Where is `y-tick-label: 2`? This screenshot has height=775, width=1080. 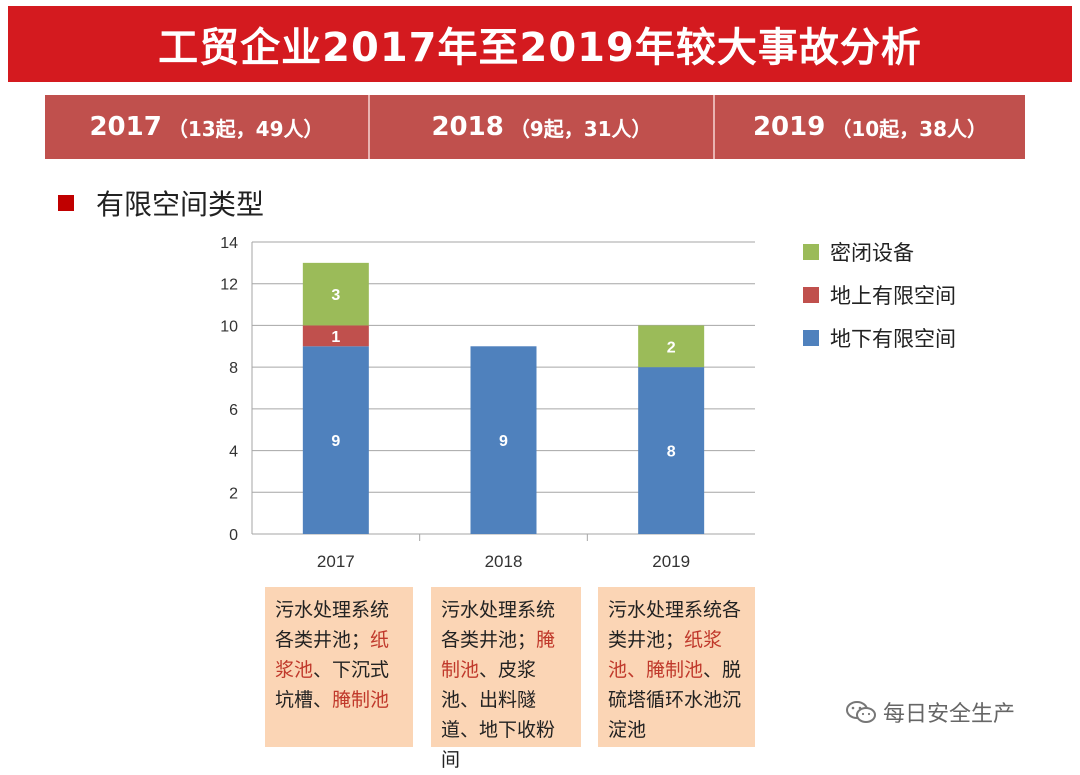
y-tick-label: 2 is located at coordinates (233, 493).